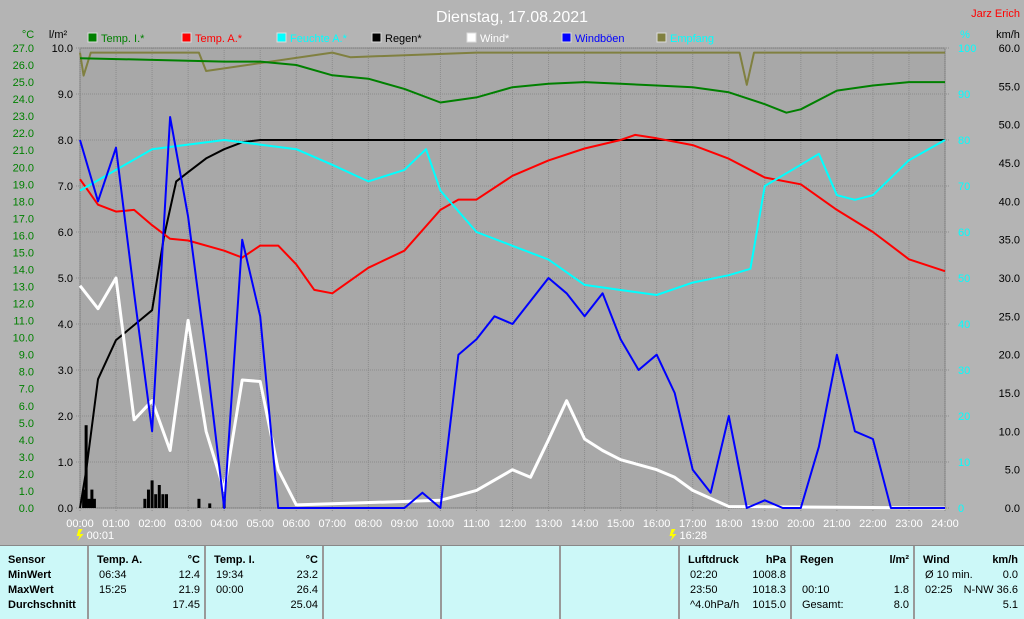  What do you see at coordinates (26, 441) in the screenshot?
I see `temp-tick-label: 4.0` at bounding box center [26, 441].